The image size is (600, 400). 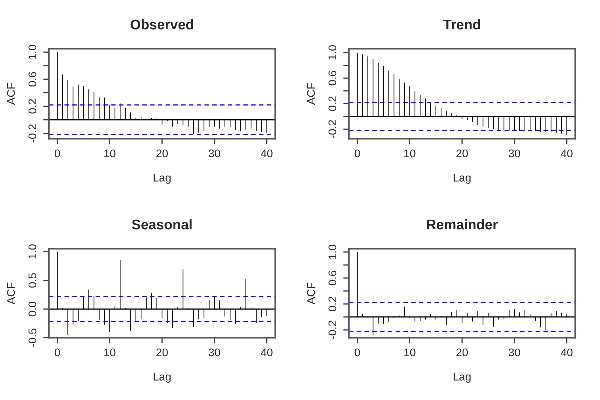 What do you see at coordinates (462, 24) in the screenshot?
I see `chart-title: Trend` at bounding box center [462, 24].